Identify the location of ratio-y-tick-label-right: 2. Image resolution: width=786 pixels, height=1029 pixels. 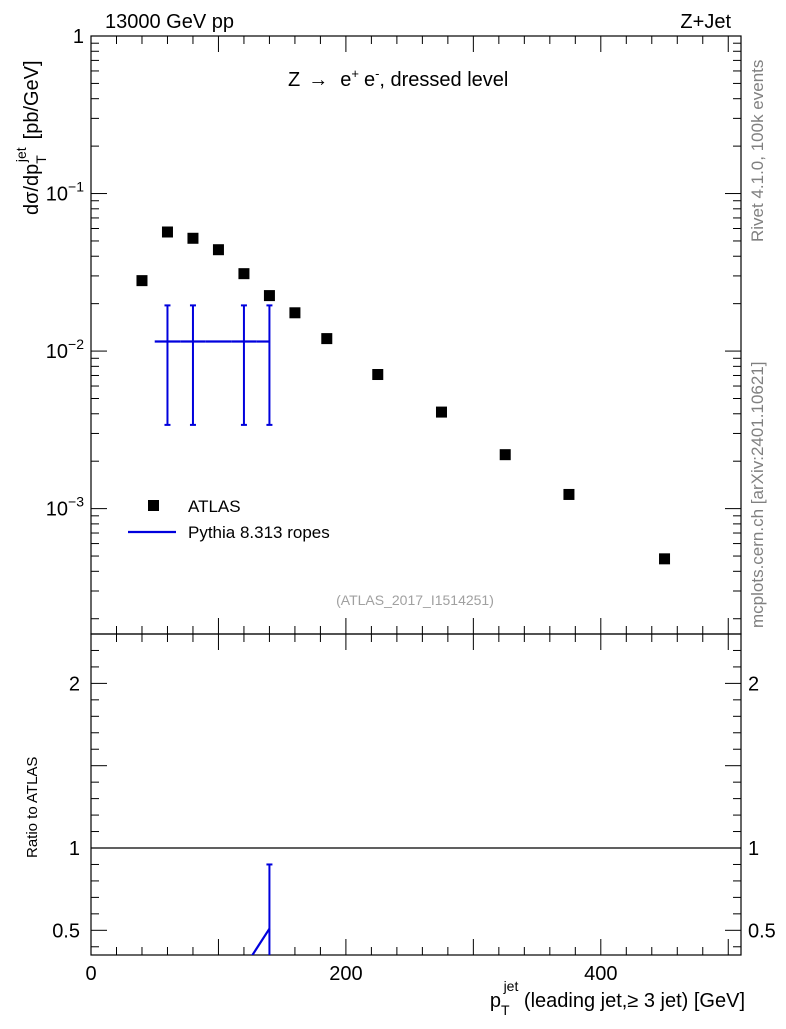
(753, 684).